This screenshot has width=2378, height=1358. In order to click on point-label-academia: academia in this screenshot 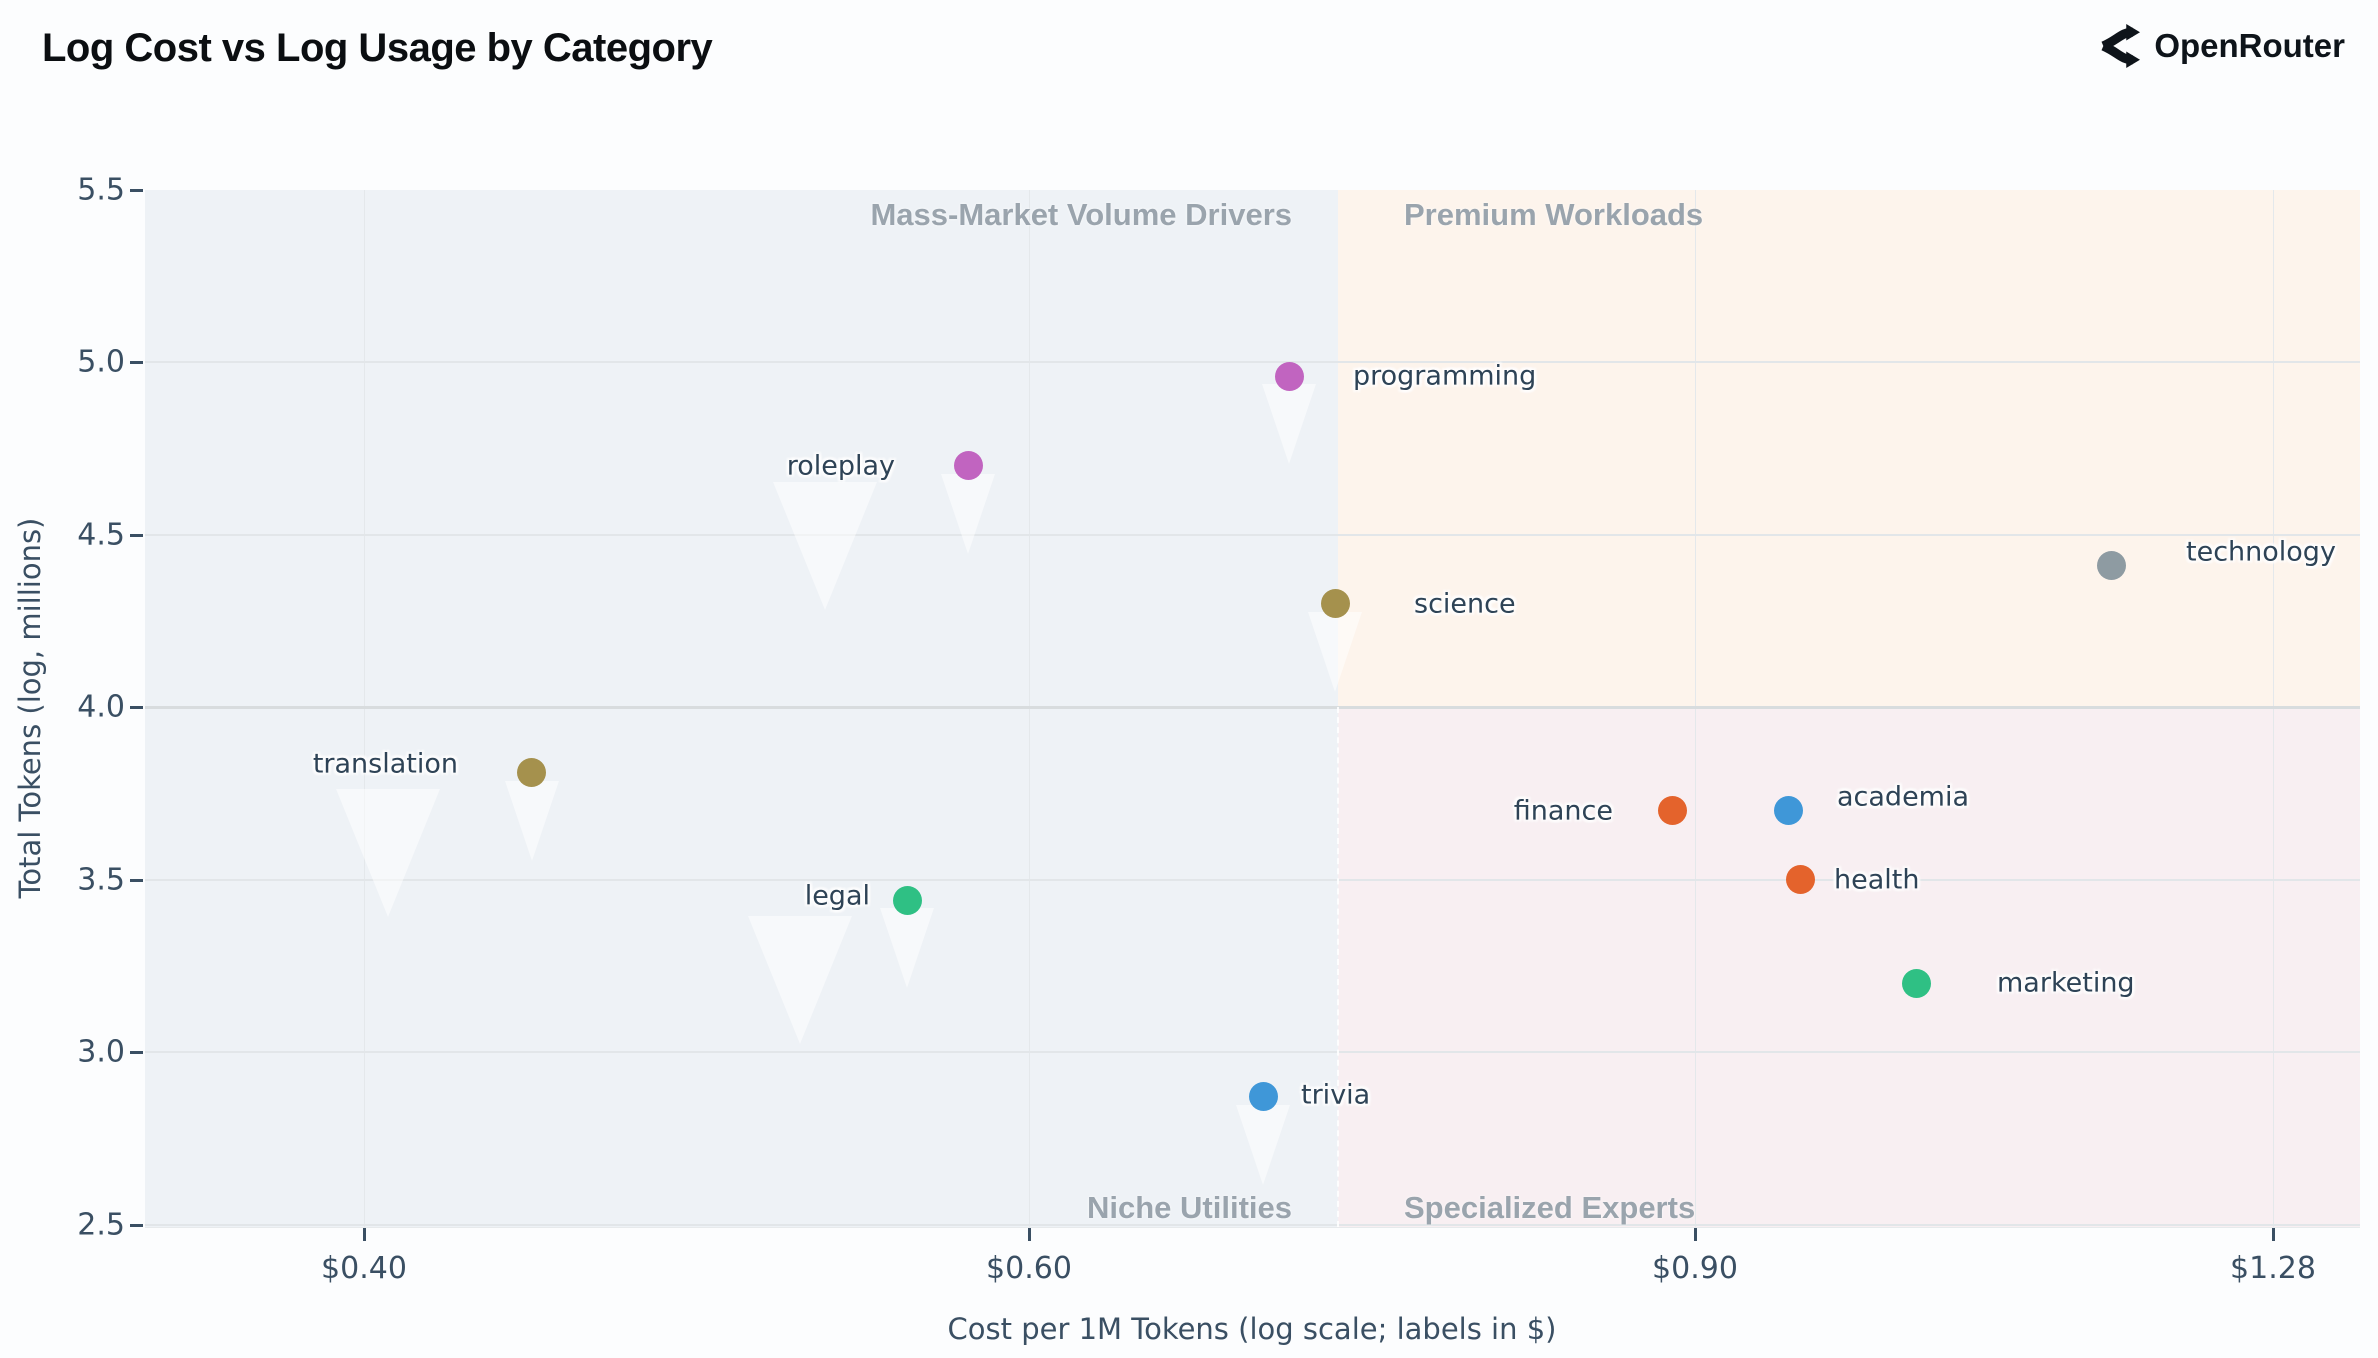, I will do `click(1903, 797)`.